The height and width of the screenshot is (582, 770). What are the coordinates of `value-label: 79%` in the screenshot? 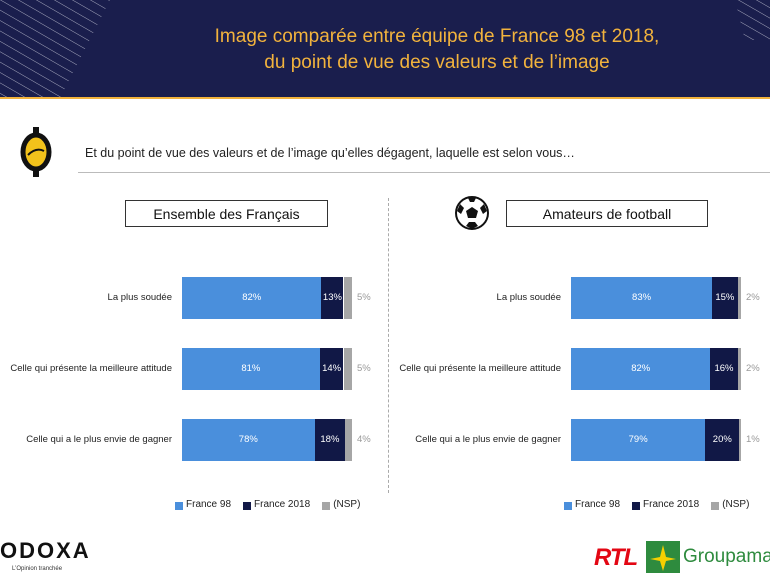 It's located at (638, 439).